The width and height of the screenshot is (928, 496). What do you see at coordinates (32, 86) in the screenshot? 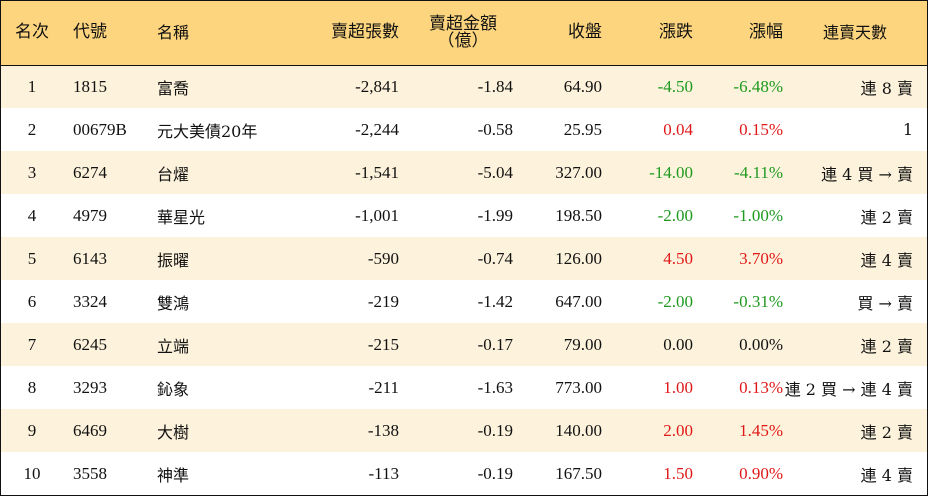
I see `cell-rank: 1` at bounding box center [32, 86].